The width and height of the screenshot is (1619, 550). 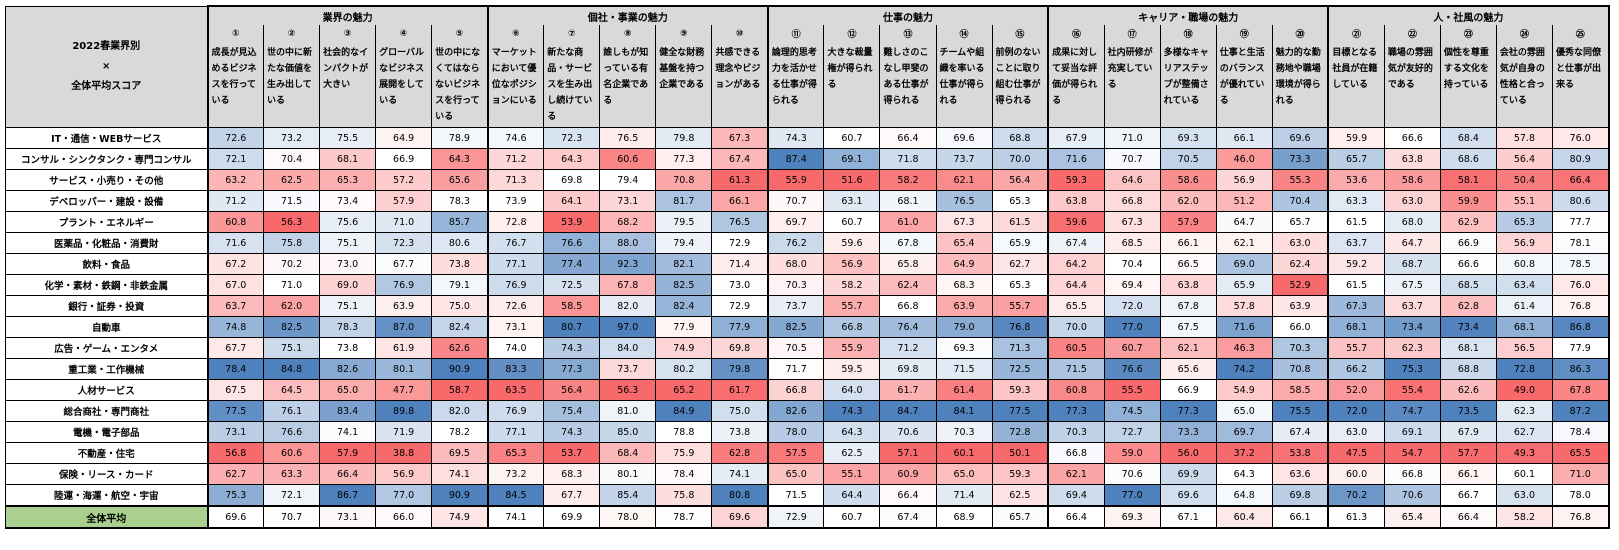 What do you see at coordinates (684, 159) in the screenshot?
I see `score-cell: 77.3` at bounding box center [684, 159].